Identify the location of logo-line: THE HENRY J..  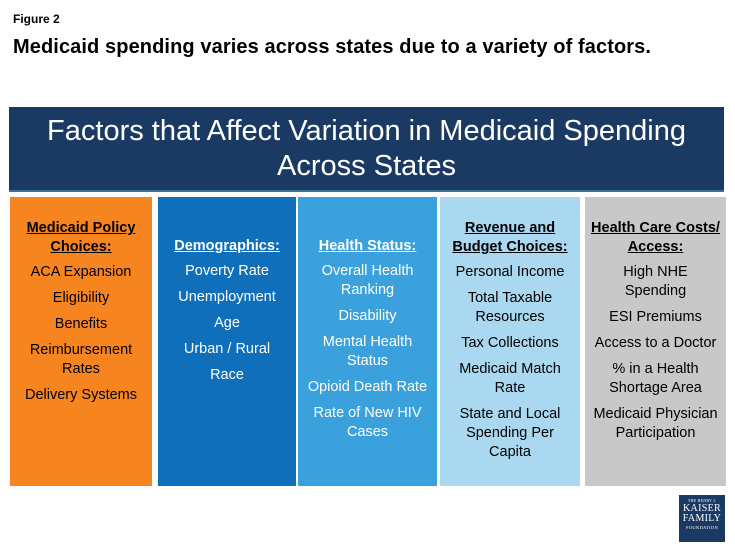
(702, 500).